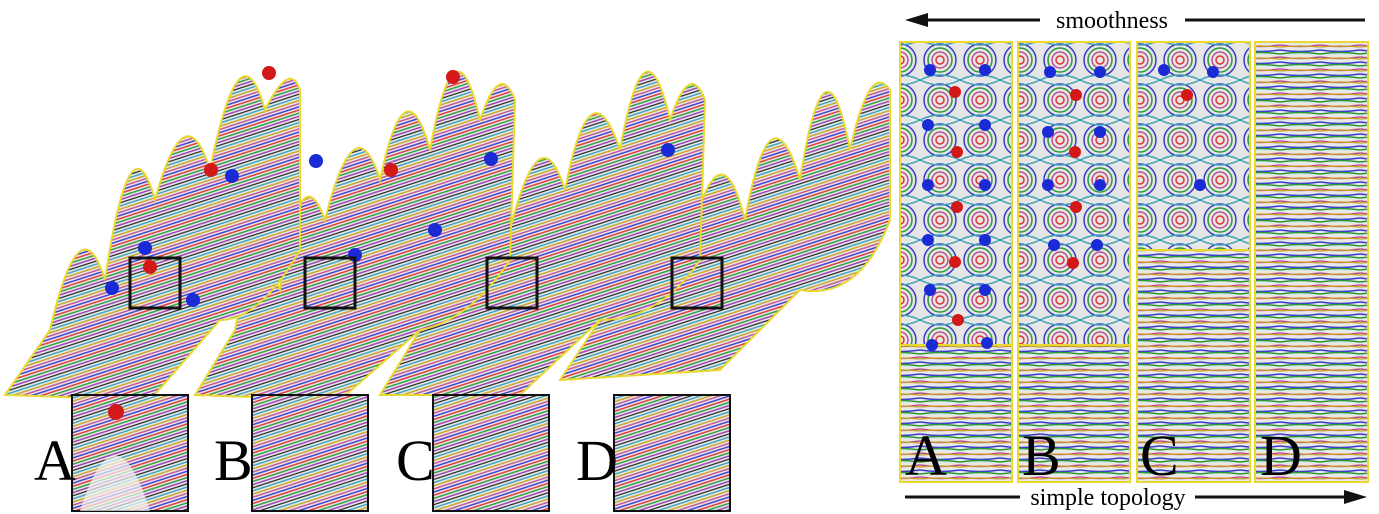 The height and width of the screenshot is (514, 1379). I want to click on panel-labels: A B C D, so click(1103, 455).